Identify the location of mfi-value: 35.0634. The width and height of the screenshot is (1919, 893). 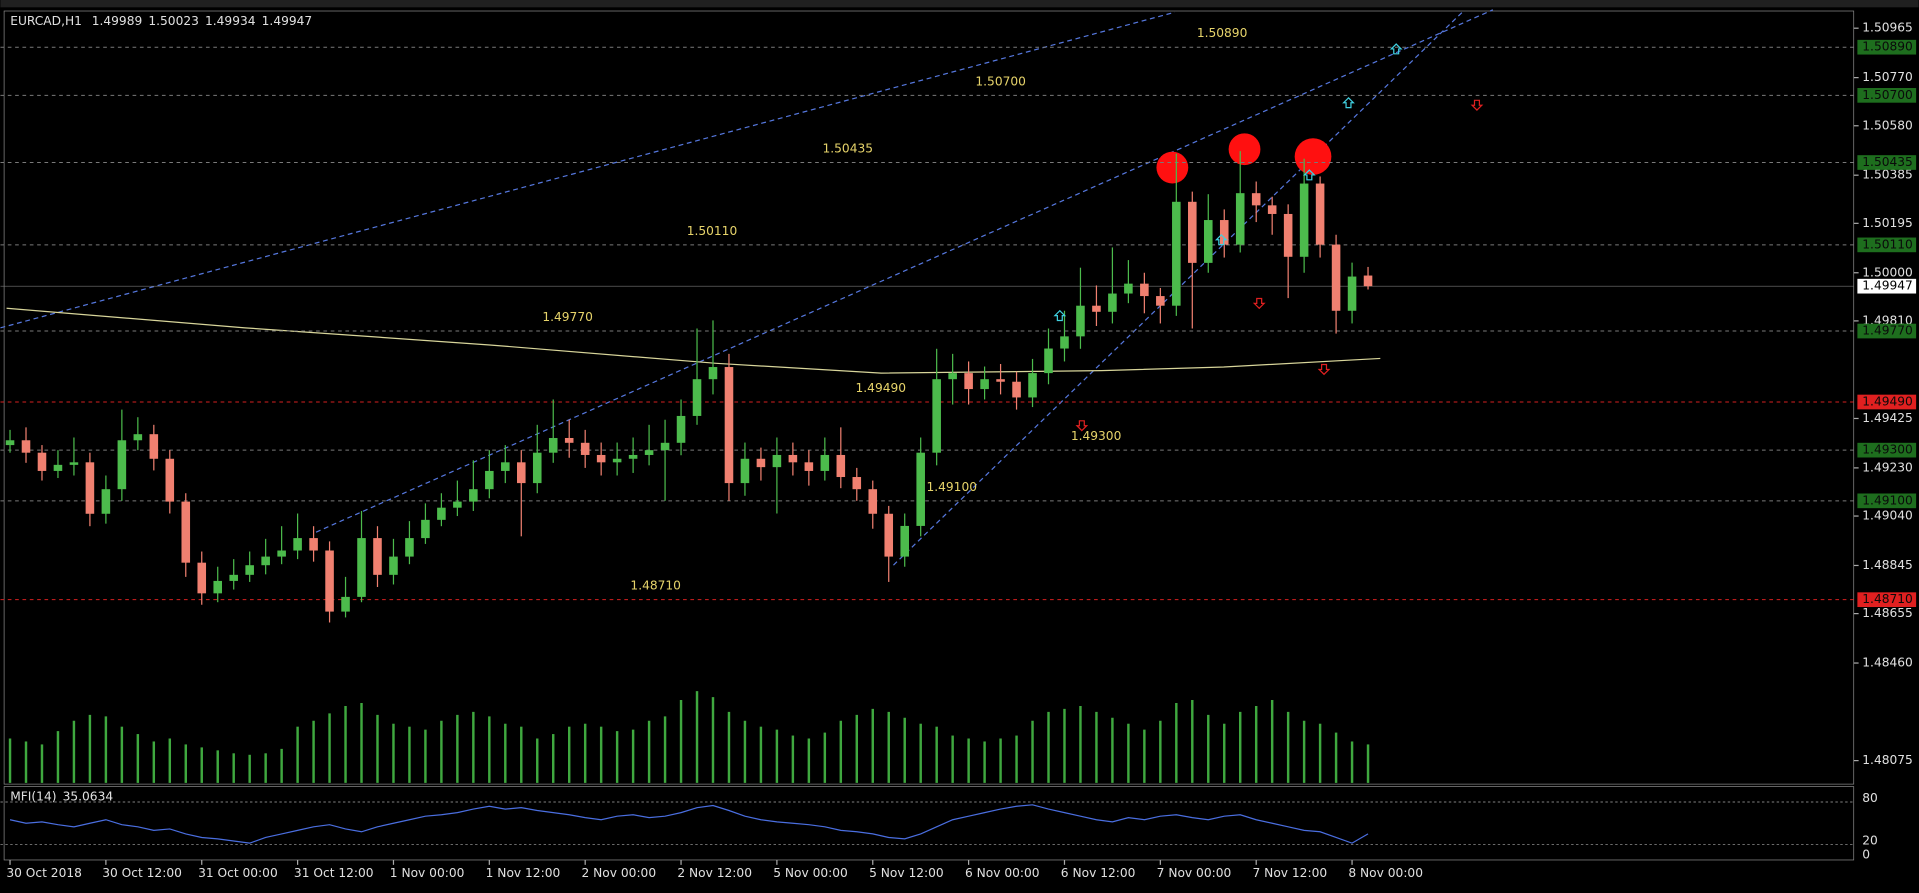
(88, 796).